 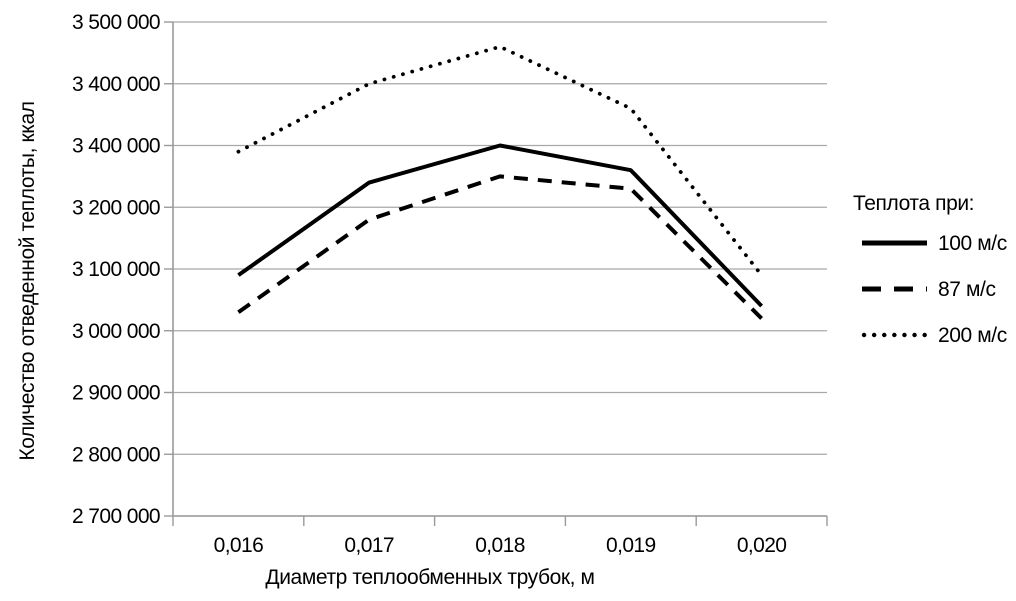 I want to click on y-tick-label: 3 100 000, so click(x=116, y=269).